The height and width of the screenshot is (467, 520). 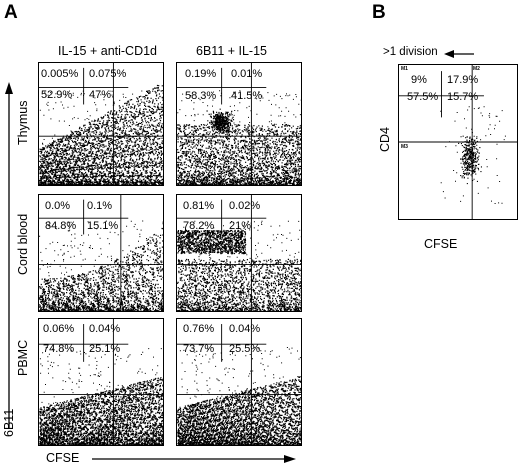 I want to click on quadrant-lower-left: 74.8%, so click(x=59, y=349).